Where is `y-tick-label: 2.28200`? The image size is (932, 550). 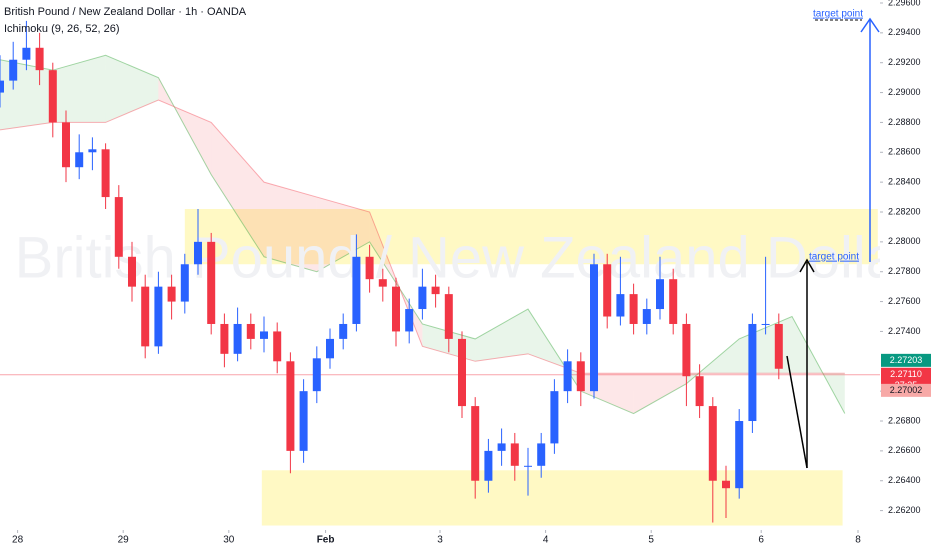
y-tick-label: 2.28200 is located at coordinates (904, 211).